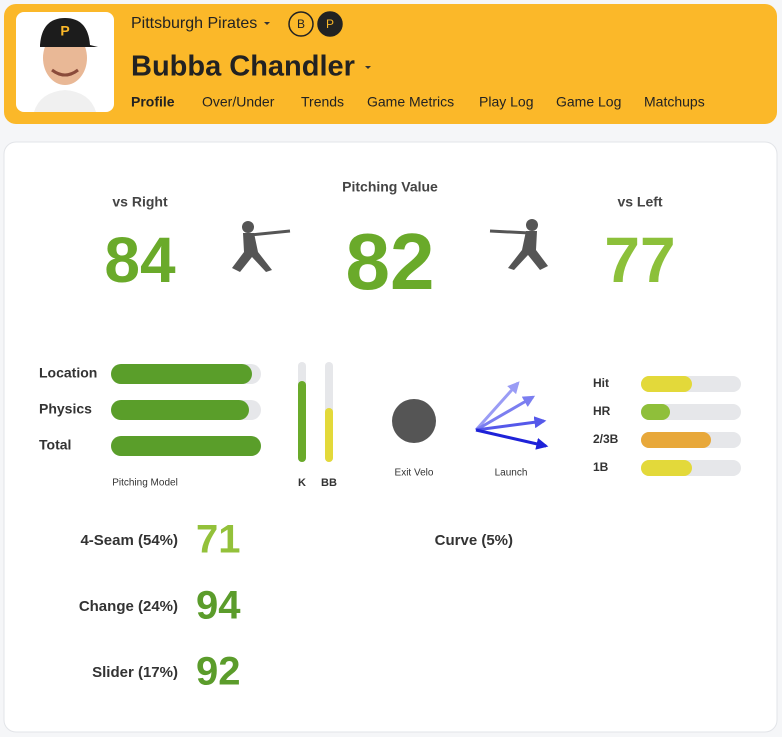 The height and width of the screenshot is (737, 782). I want to click on score-value: 77, so click(639, 260).